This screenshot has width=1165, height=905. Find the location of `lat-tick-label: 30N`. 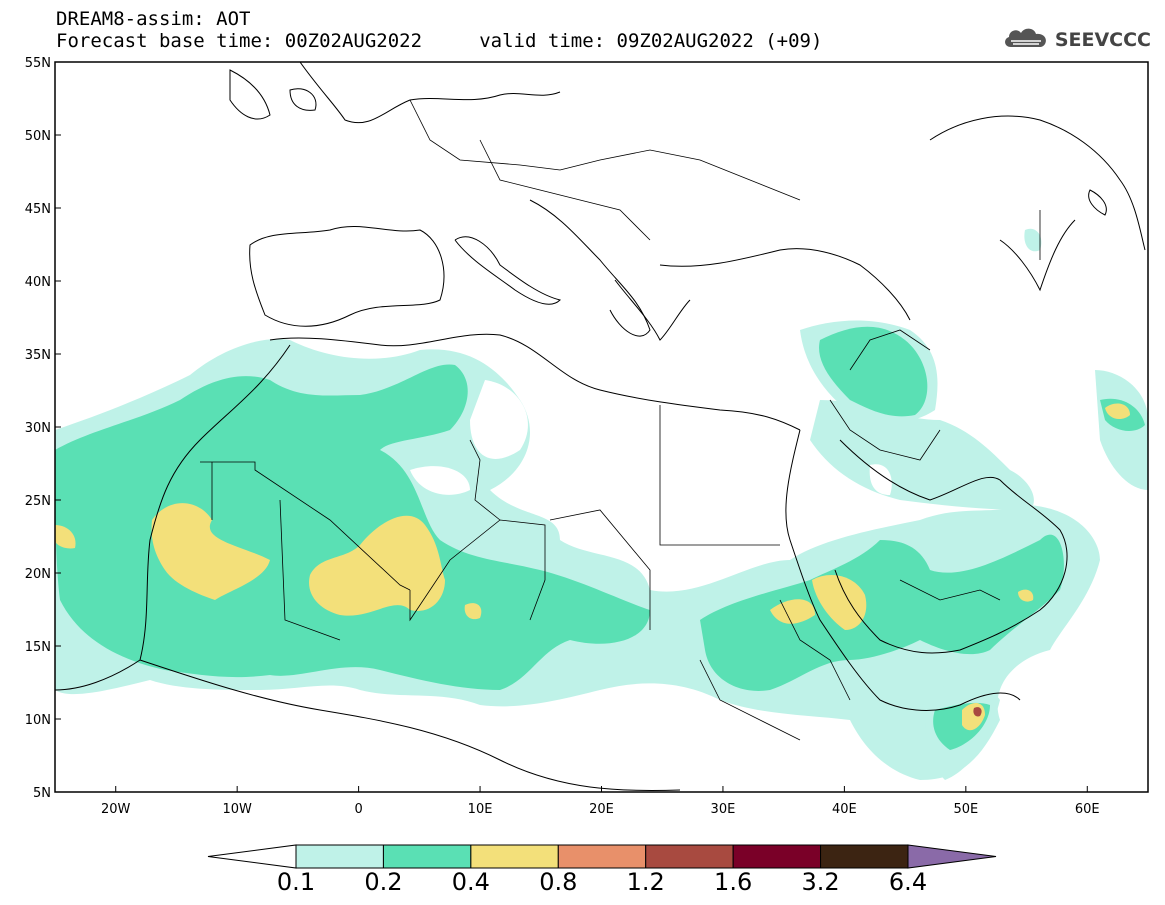

lat-tick-label: 30N is located at coordinates (38, 428).